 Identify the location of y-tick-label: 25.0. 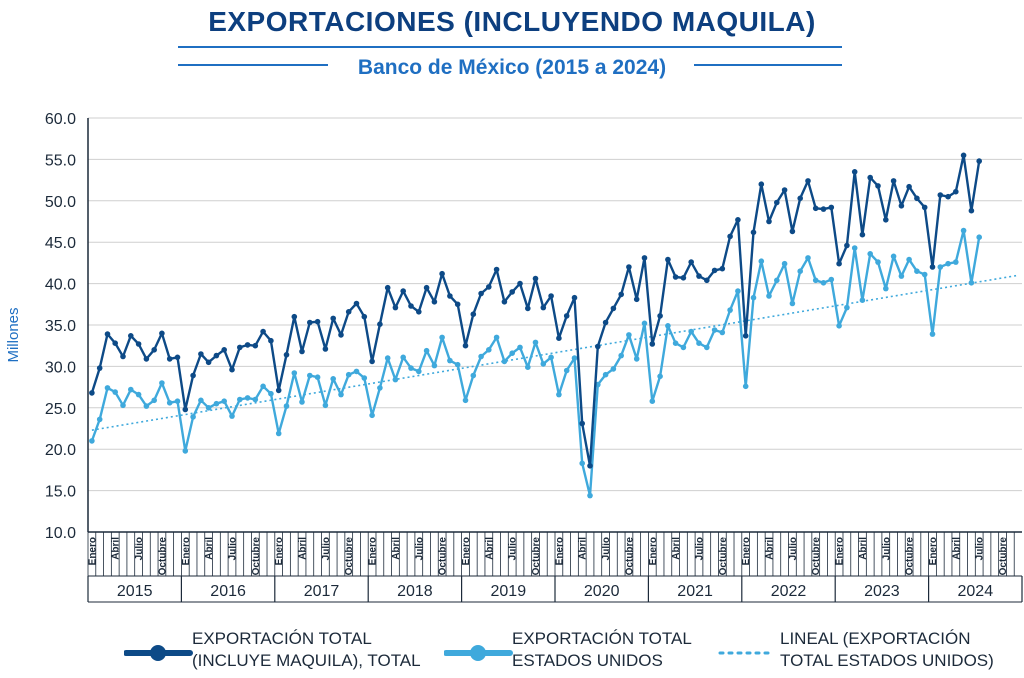
(60, 409).